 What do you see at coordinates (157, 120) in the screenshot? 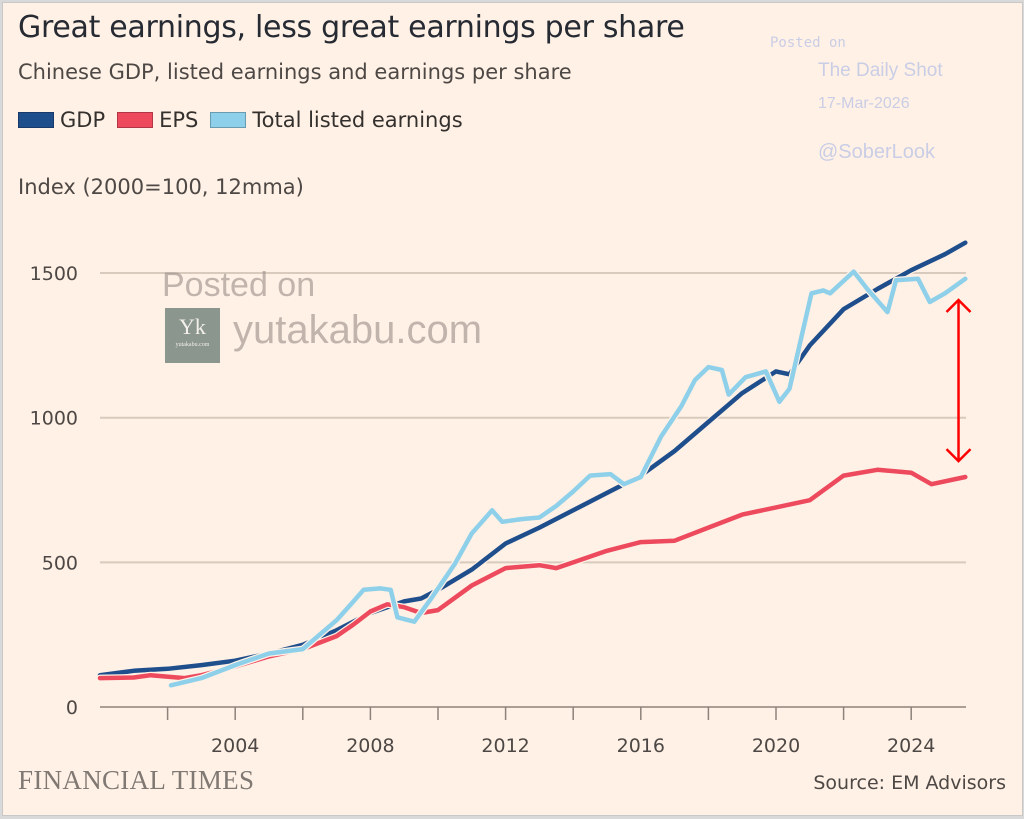
I see `legend-item-eps: EPS` at bounding box center [157, 120].